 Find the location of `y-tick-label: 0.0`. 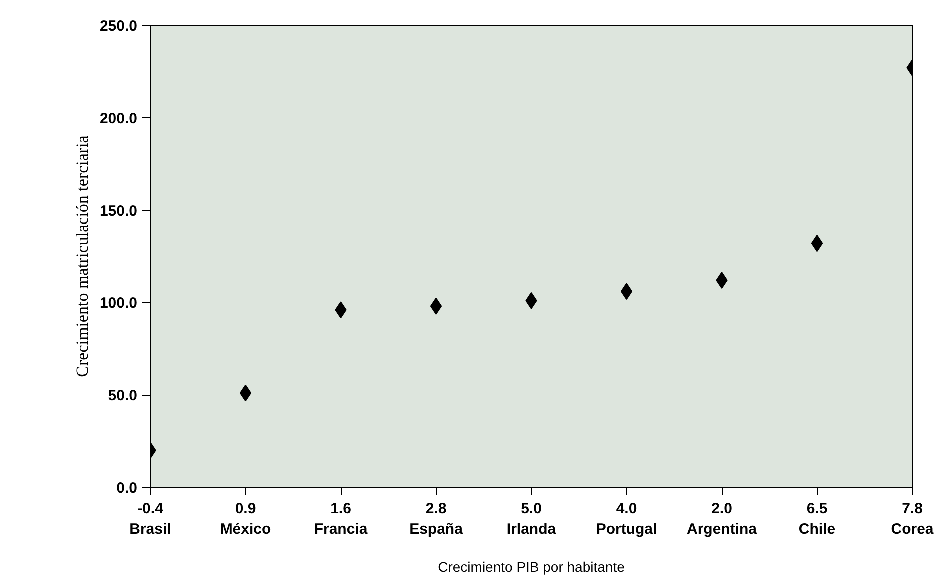

y-tick-label: 0.0 is located at coordinates (127, 488).